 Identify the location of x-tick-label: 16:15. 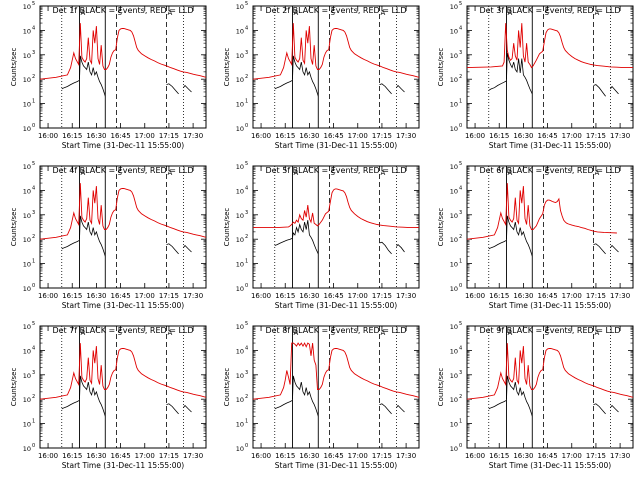
(499, 136).